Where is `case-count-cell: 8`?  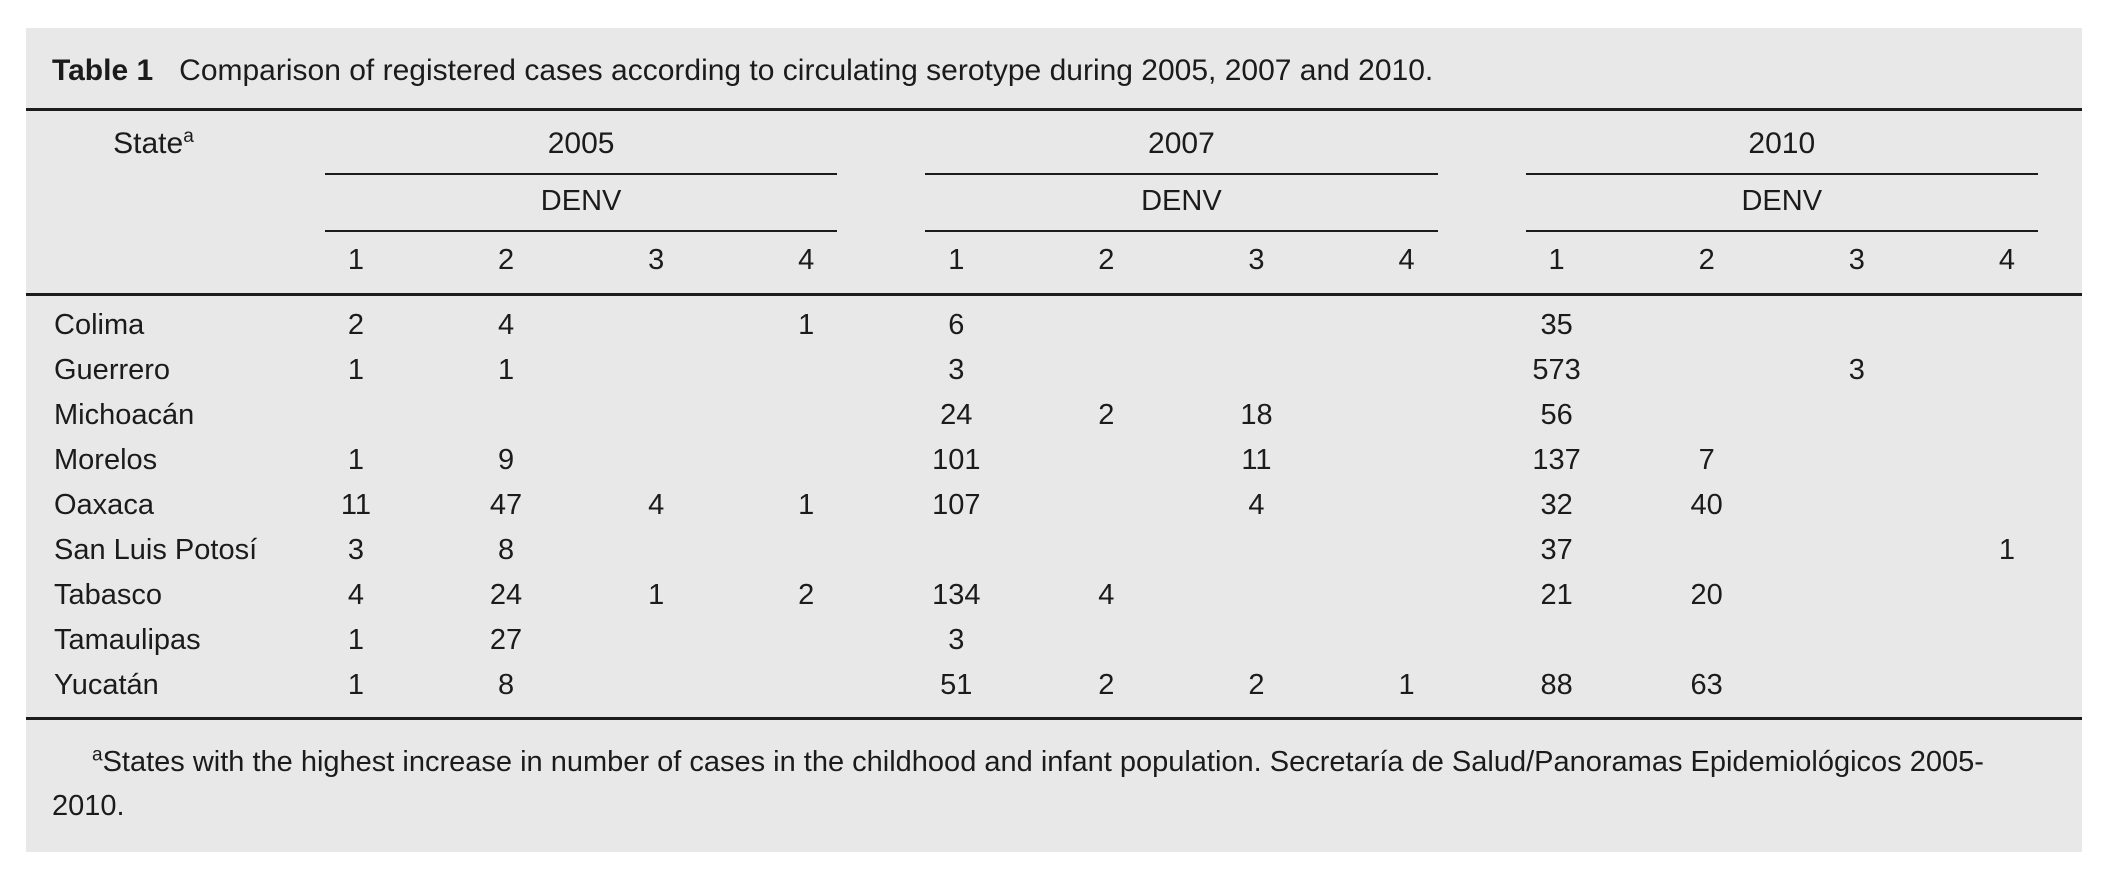 case-count-cell: 8 is located at coordinates (506, 685).